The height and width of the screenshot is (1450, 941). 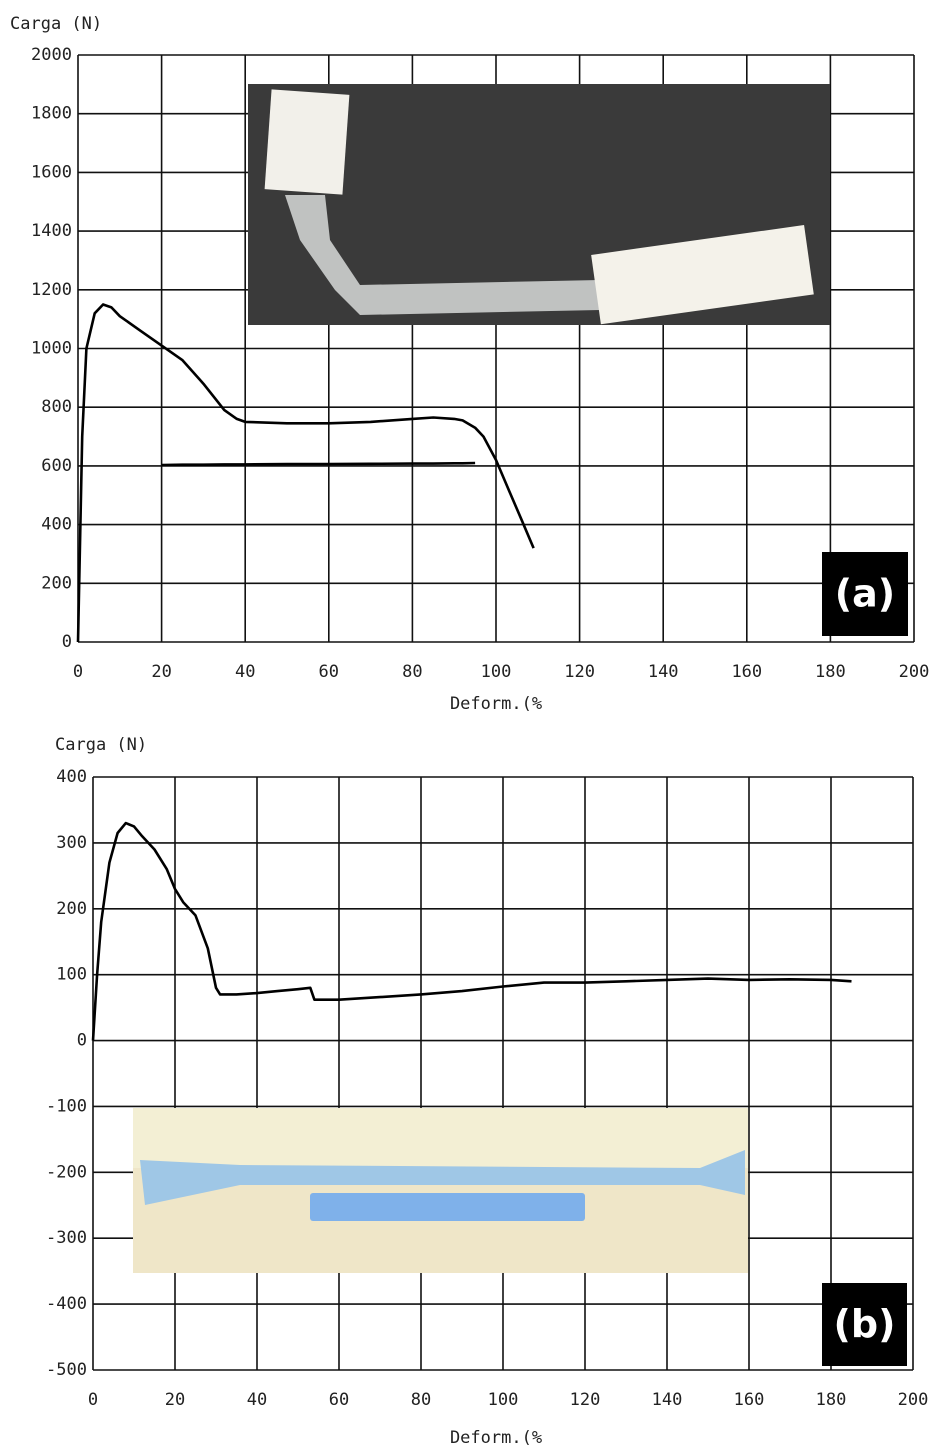 I want to click on inset-photo-a, so click(x=539, y=204).